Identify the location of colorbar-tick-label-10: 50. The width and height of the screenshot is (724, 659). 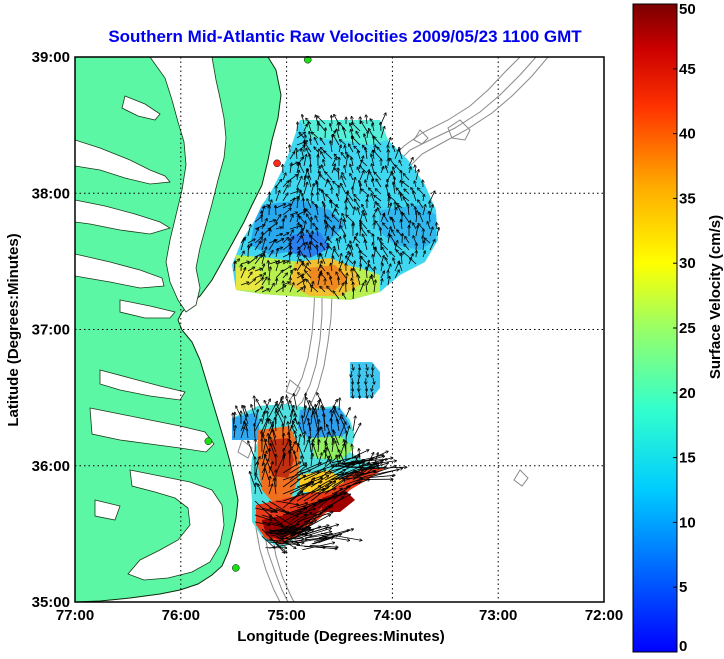
(687, 9).